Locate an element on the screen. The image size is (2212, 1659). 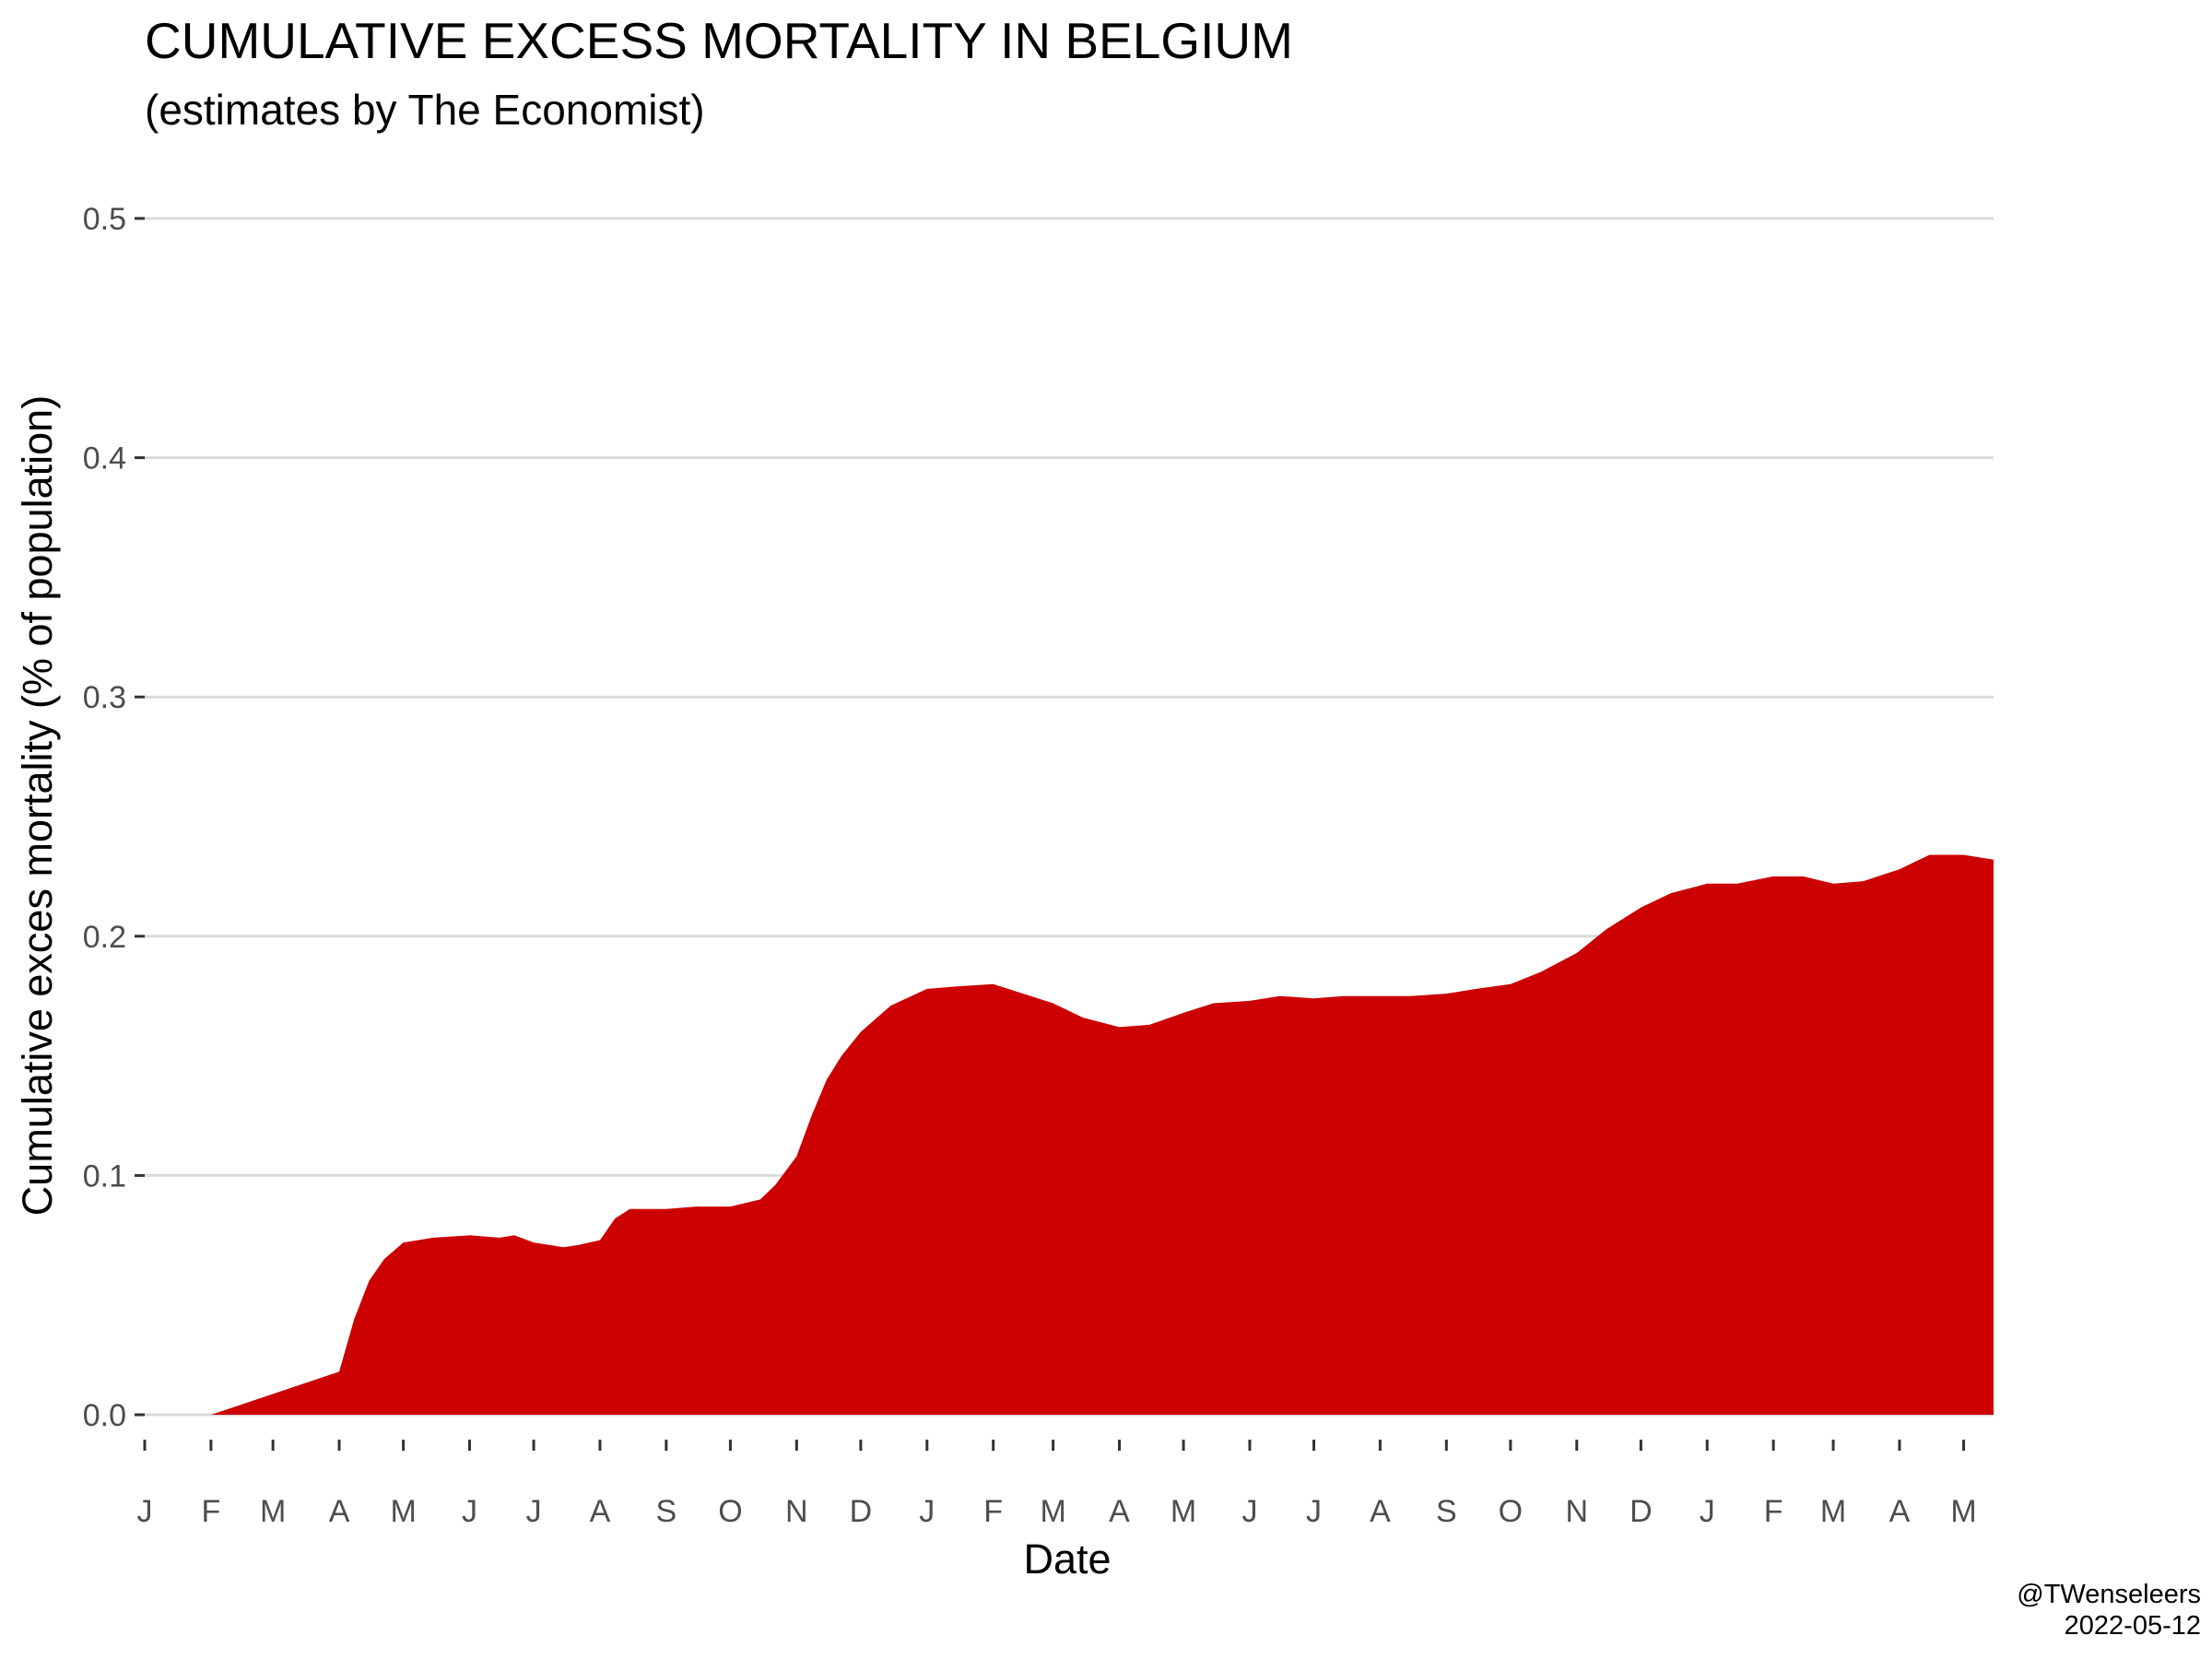
y-tick-label: 0.1 is located at coordinates (104, 1176).